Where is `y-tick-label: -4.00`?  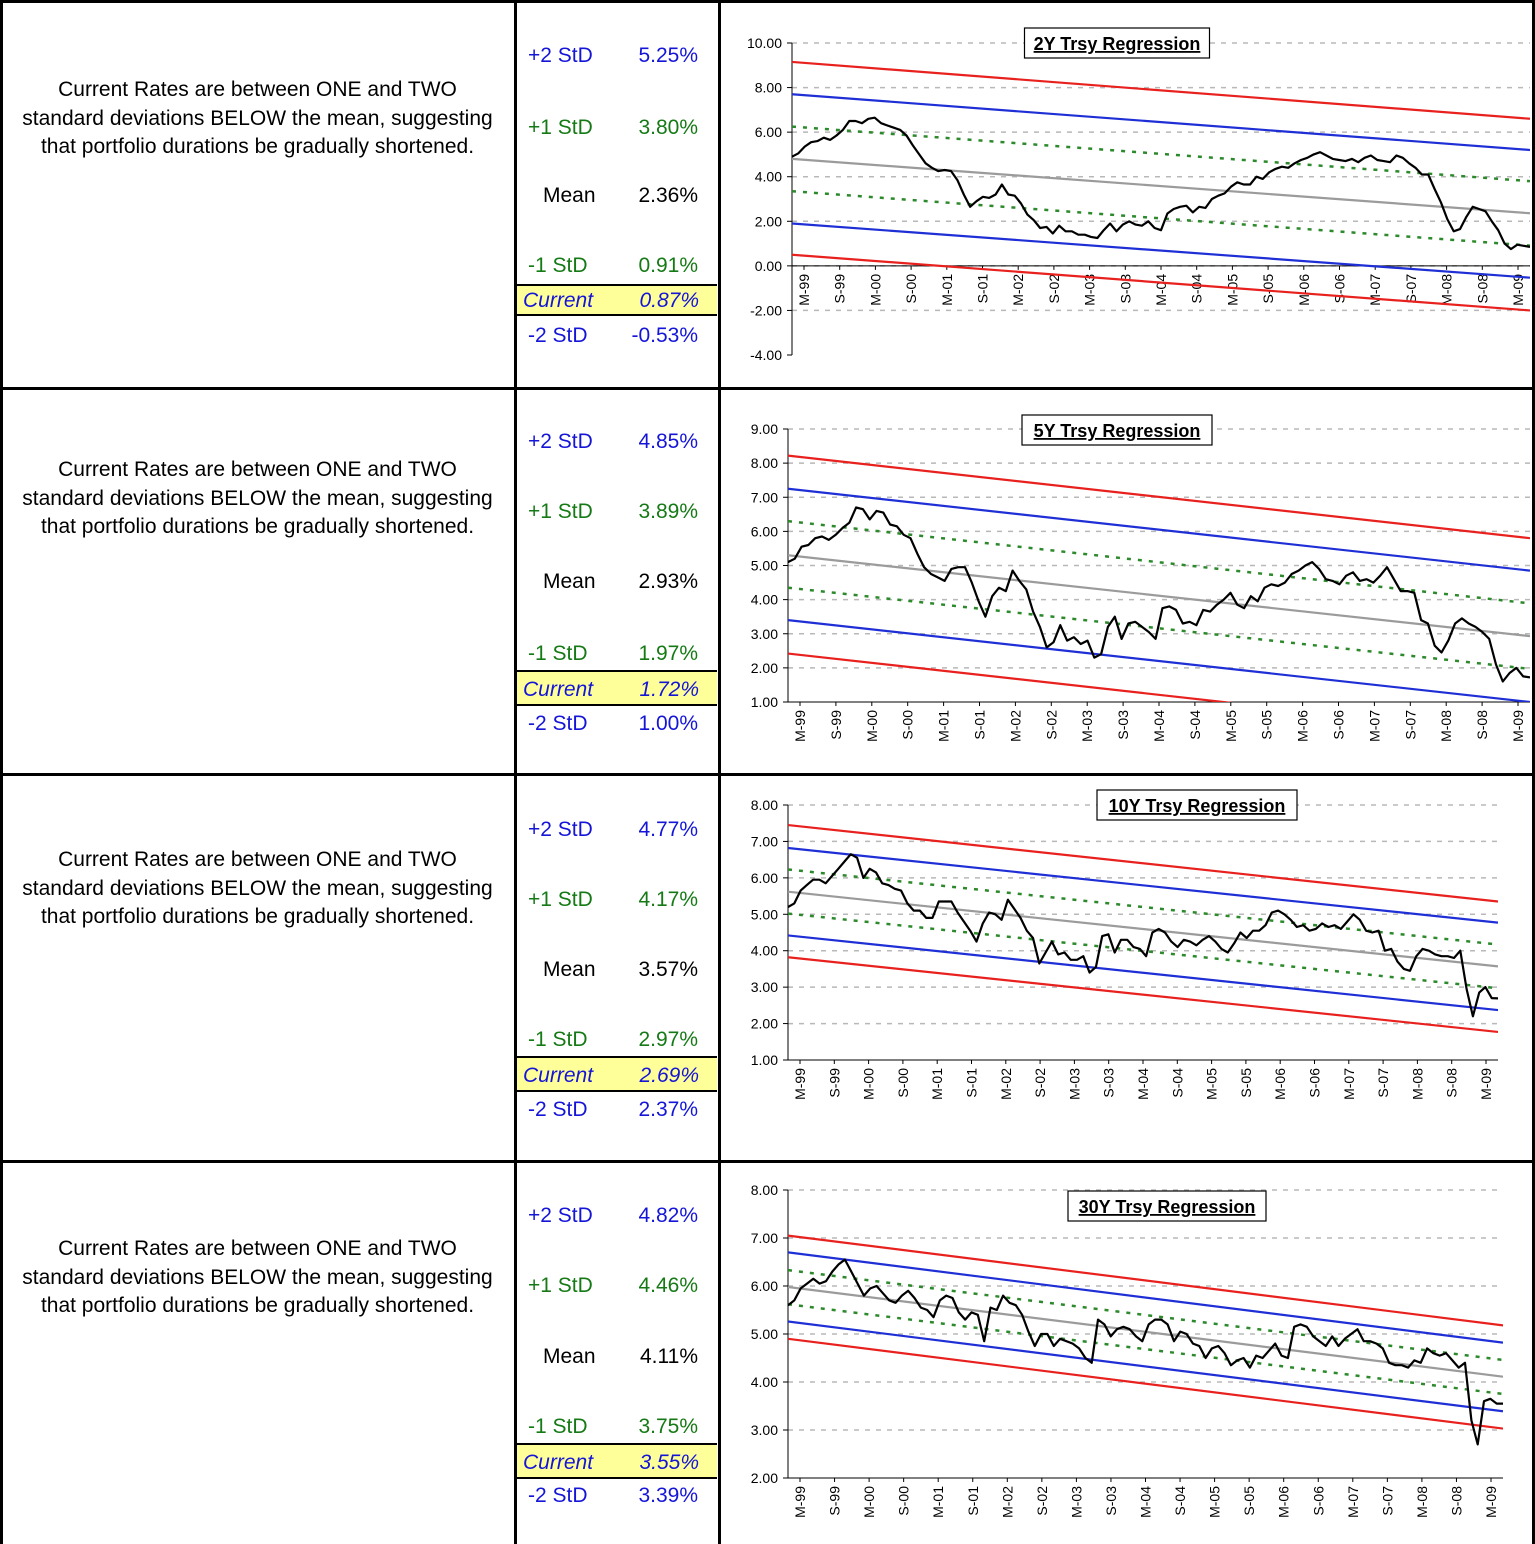
y-tick-label: -4.00 is located at coordinates (766, 355).